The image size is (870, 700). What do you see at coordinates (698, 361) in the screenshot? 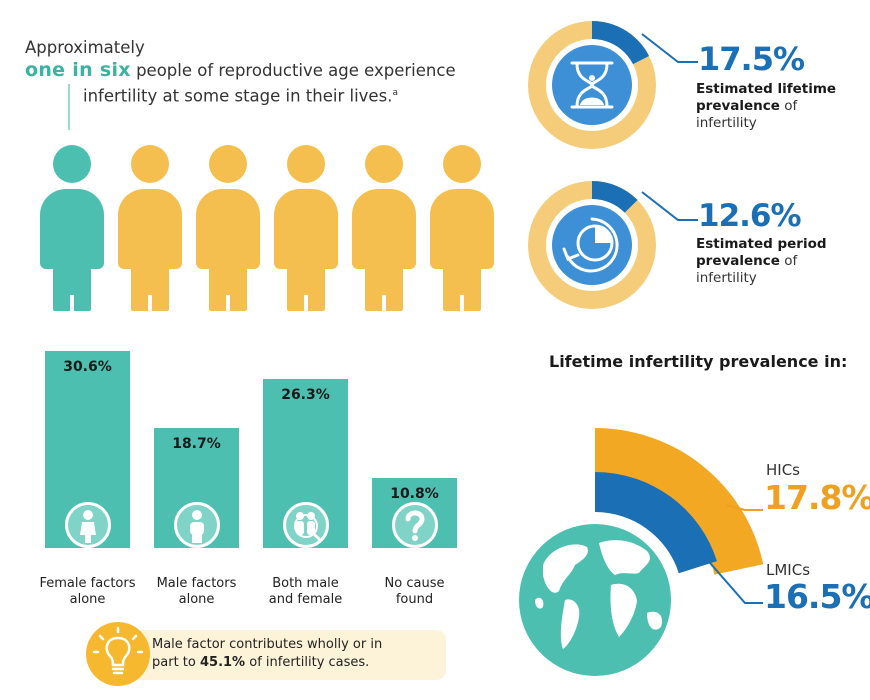
I see `regional-title: Lifetime infertility prevalence in:` at bounding box center [698, 361].